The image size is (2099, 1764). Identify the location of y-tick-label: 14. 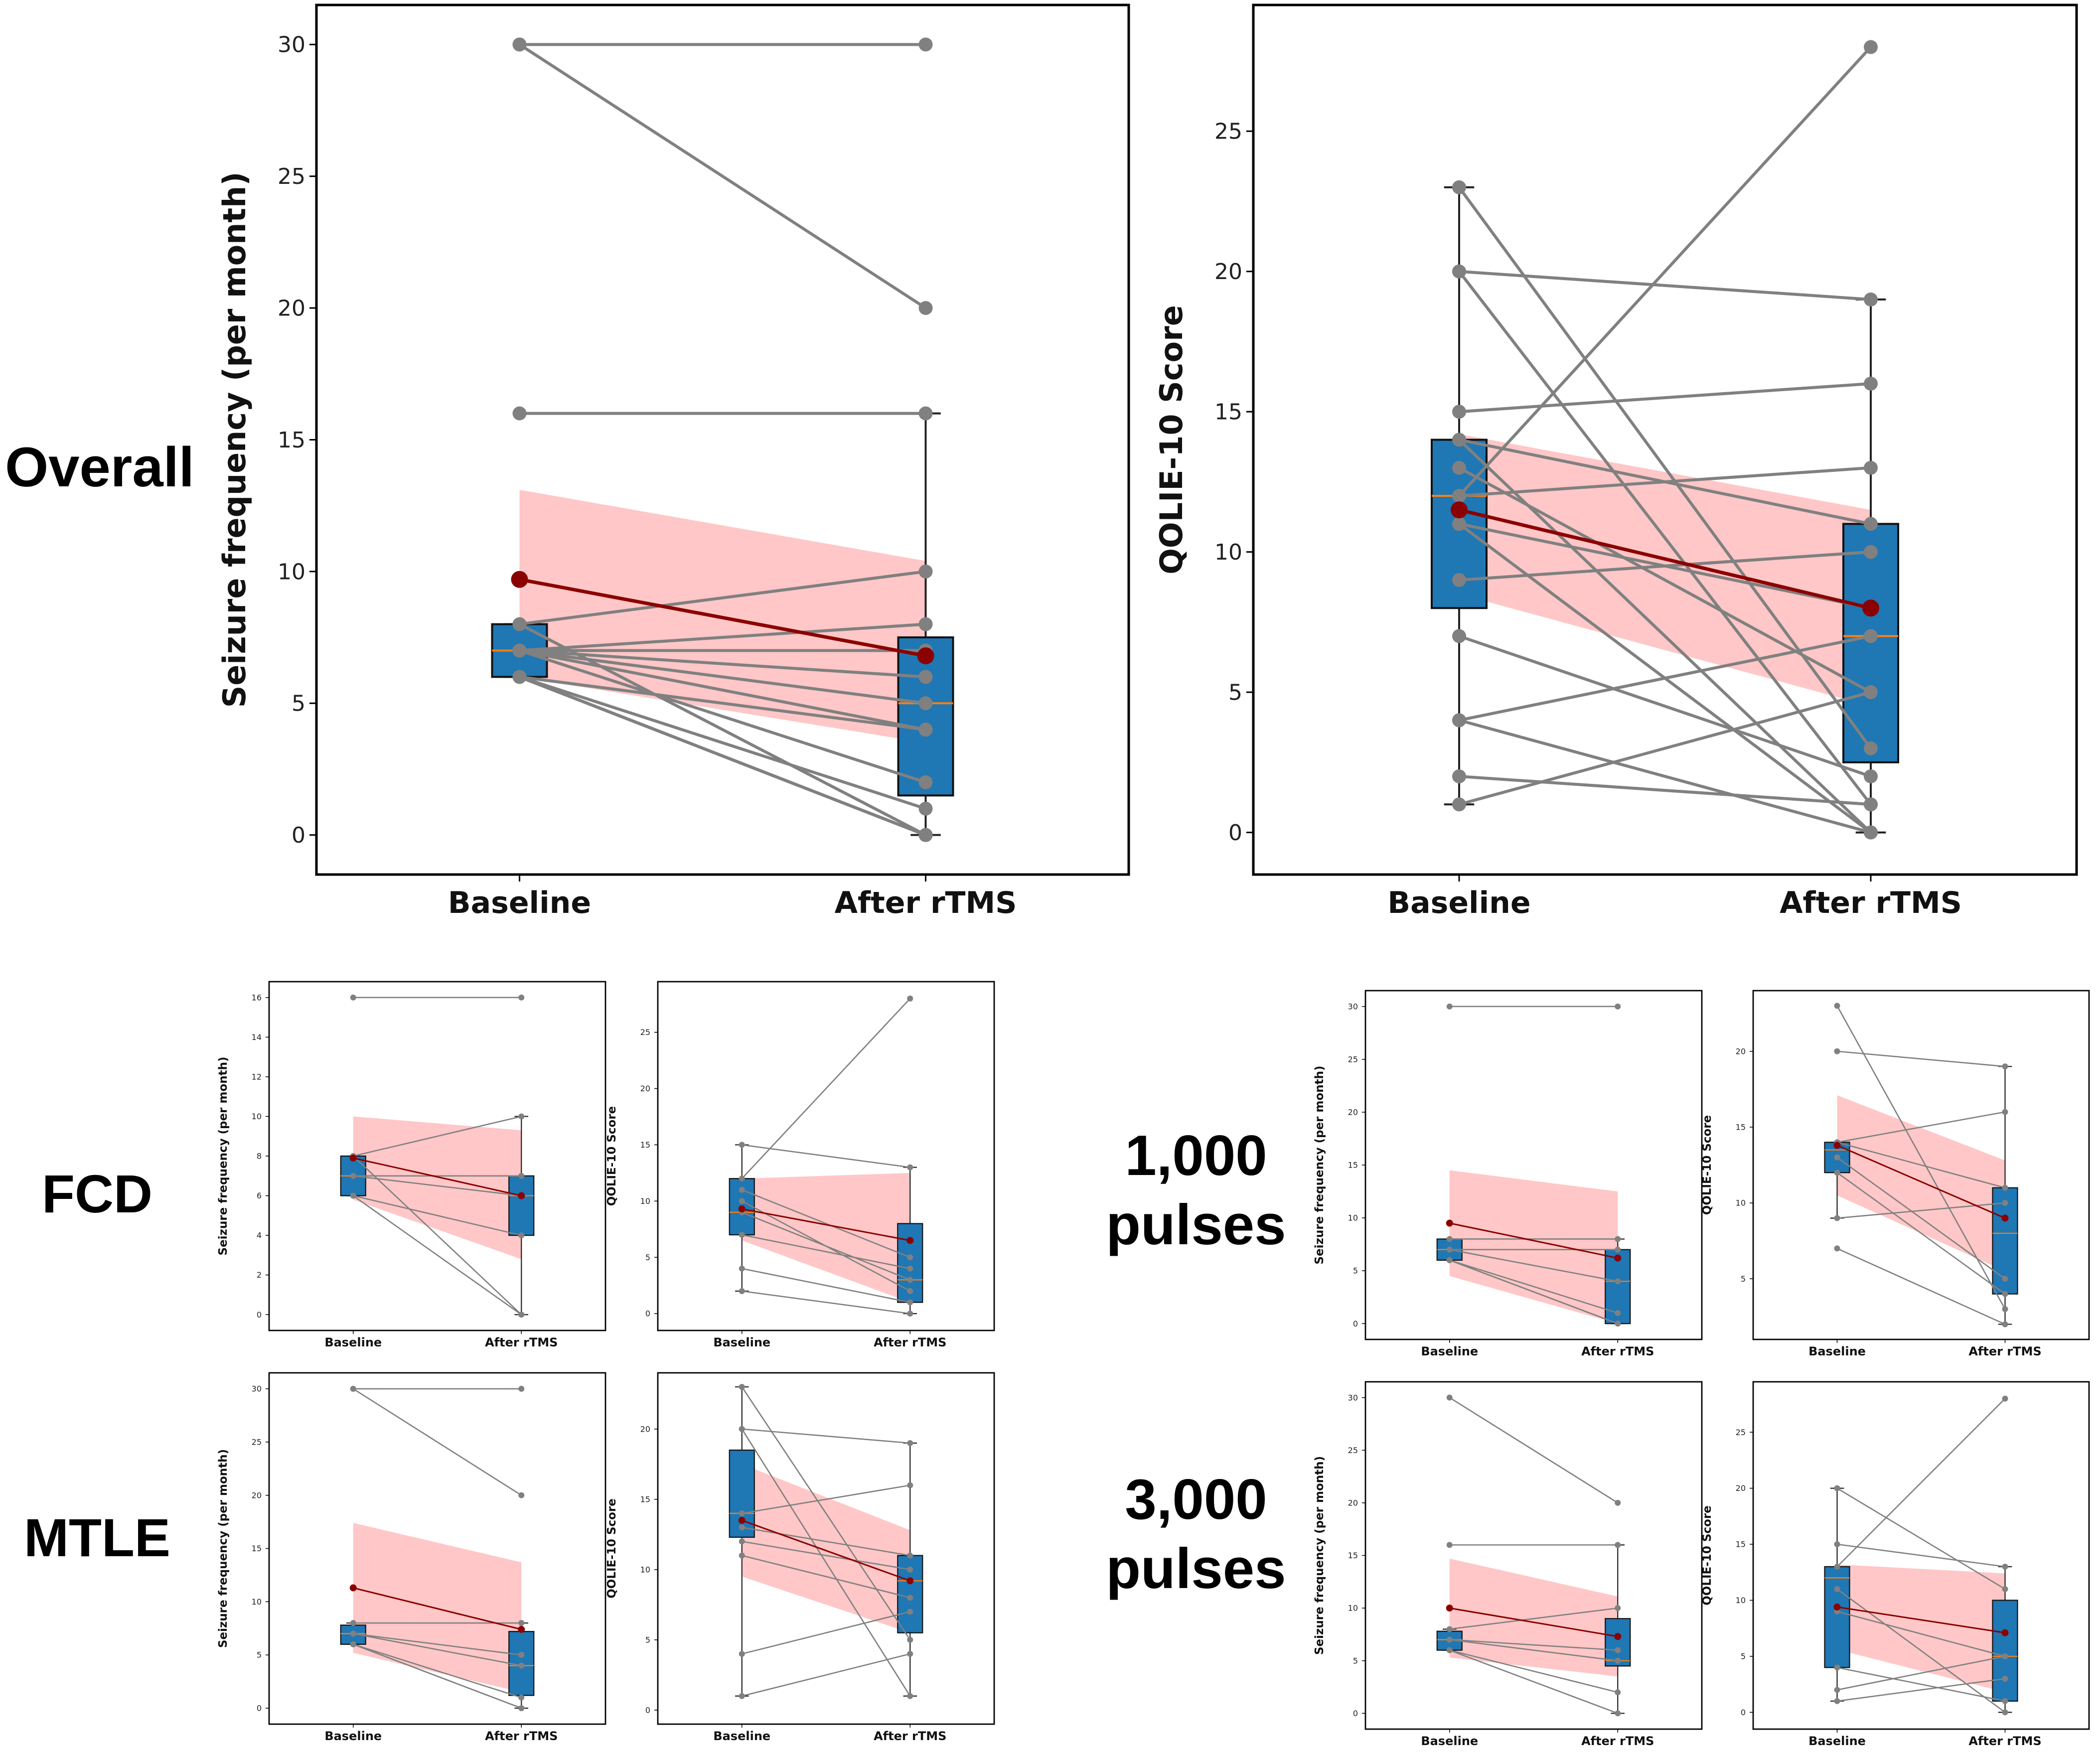
(257, 1037).